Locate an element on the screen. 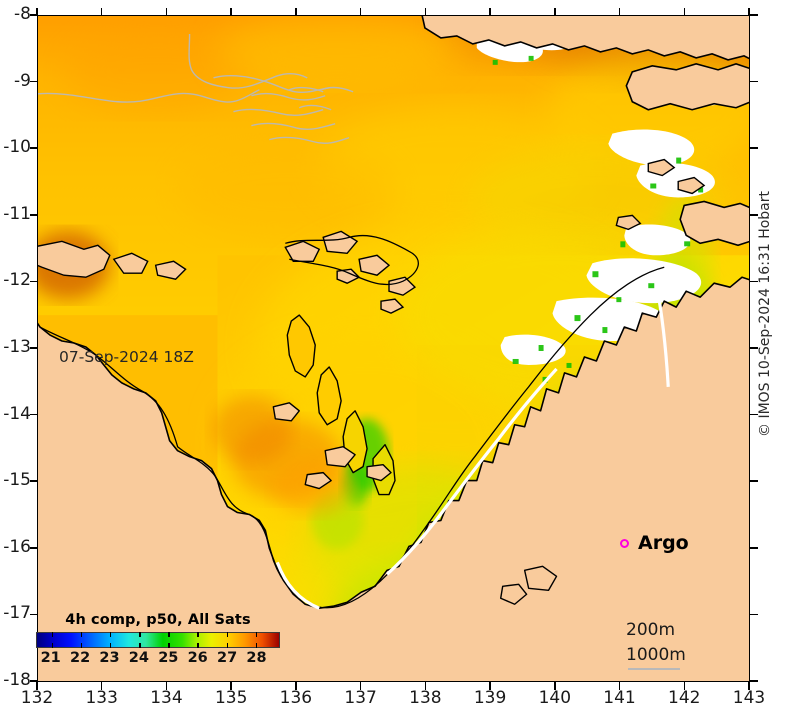 The image size is (792, 716). x-axis-tick-label: 132 is located at coordinates (37, 698).